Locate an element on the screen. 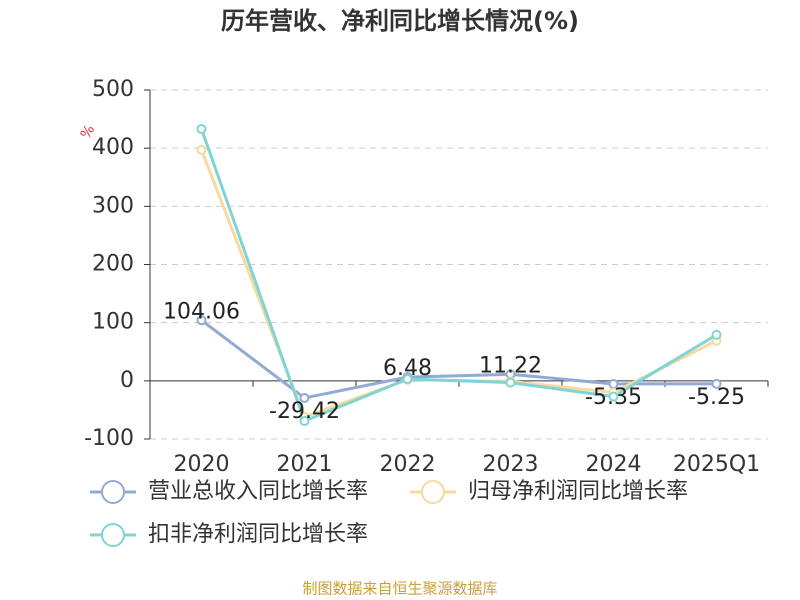 This screenshot has height=600, width=800. x-tick-label: 2022 is located at coordinates (408, 464).